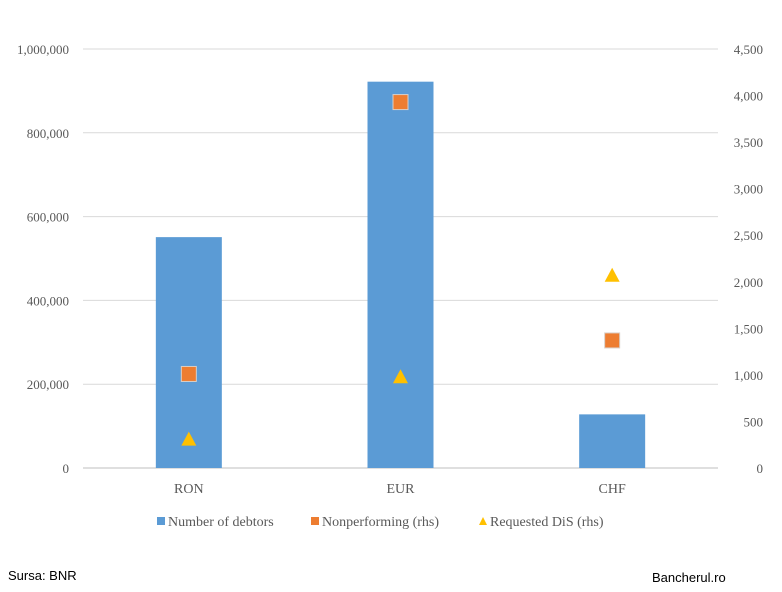  I want to click on category-label: RON, so click(189, 489).